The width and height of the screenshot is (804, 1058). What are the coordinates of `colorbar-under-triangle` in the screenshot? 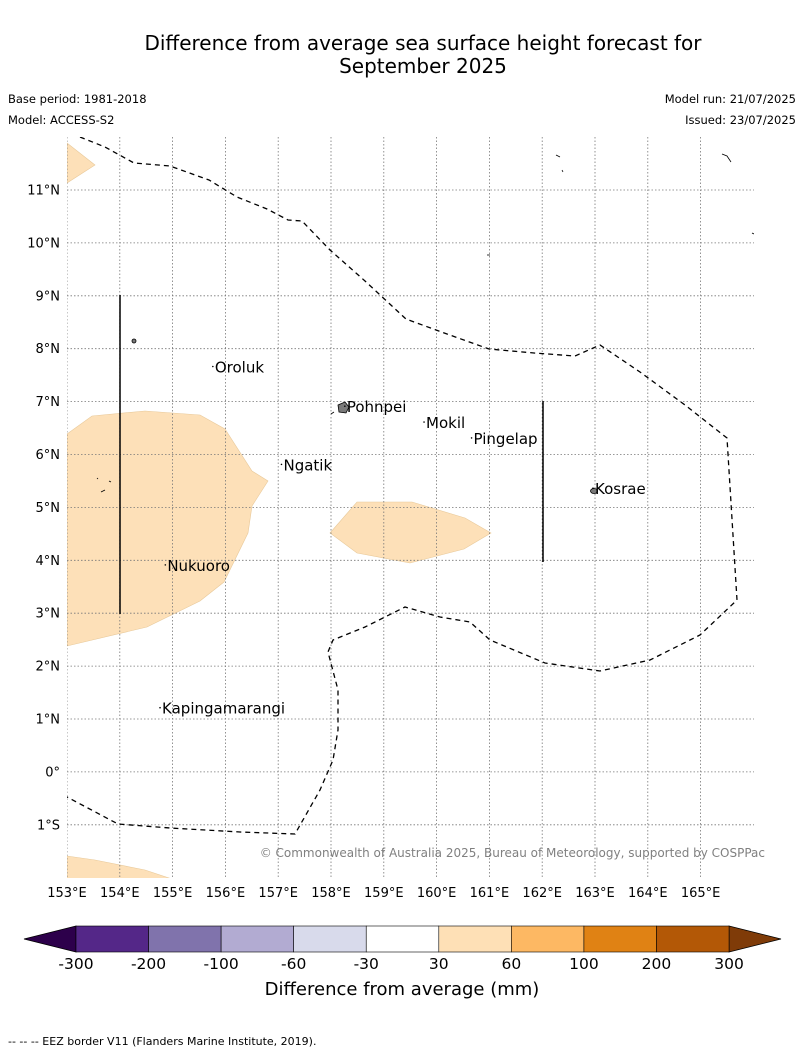 It's located at (50, 939).